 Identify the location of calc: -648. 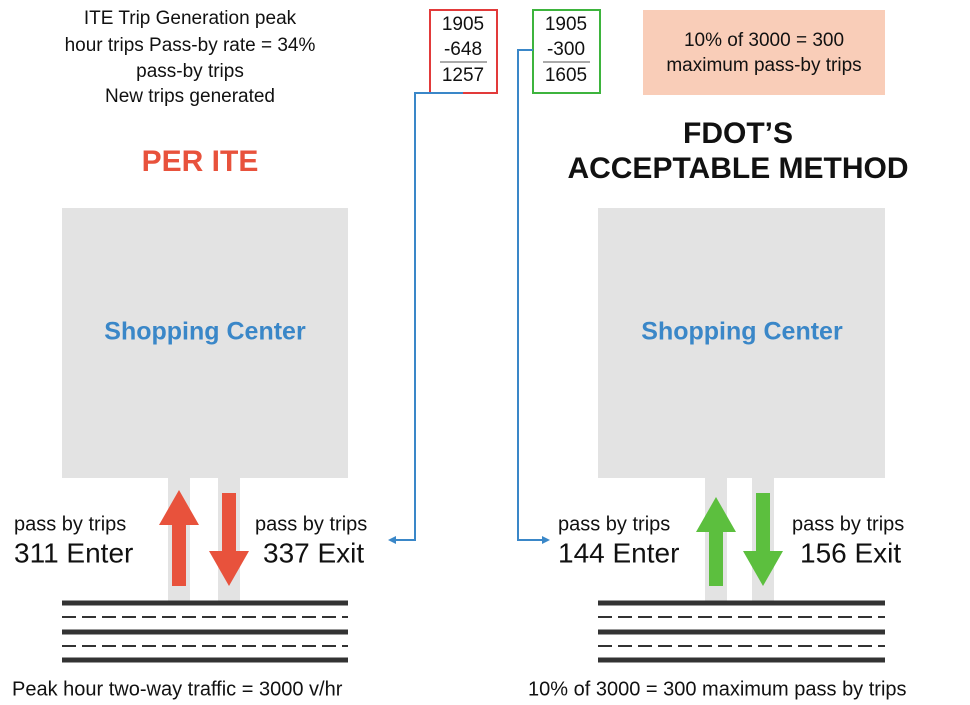
(463, 49).